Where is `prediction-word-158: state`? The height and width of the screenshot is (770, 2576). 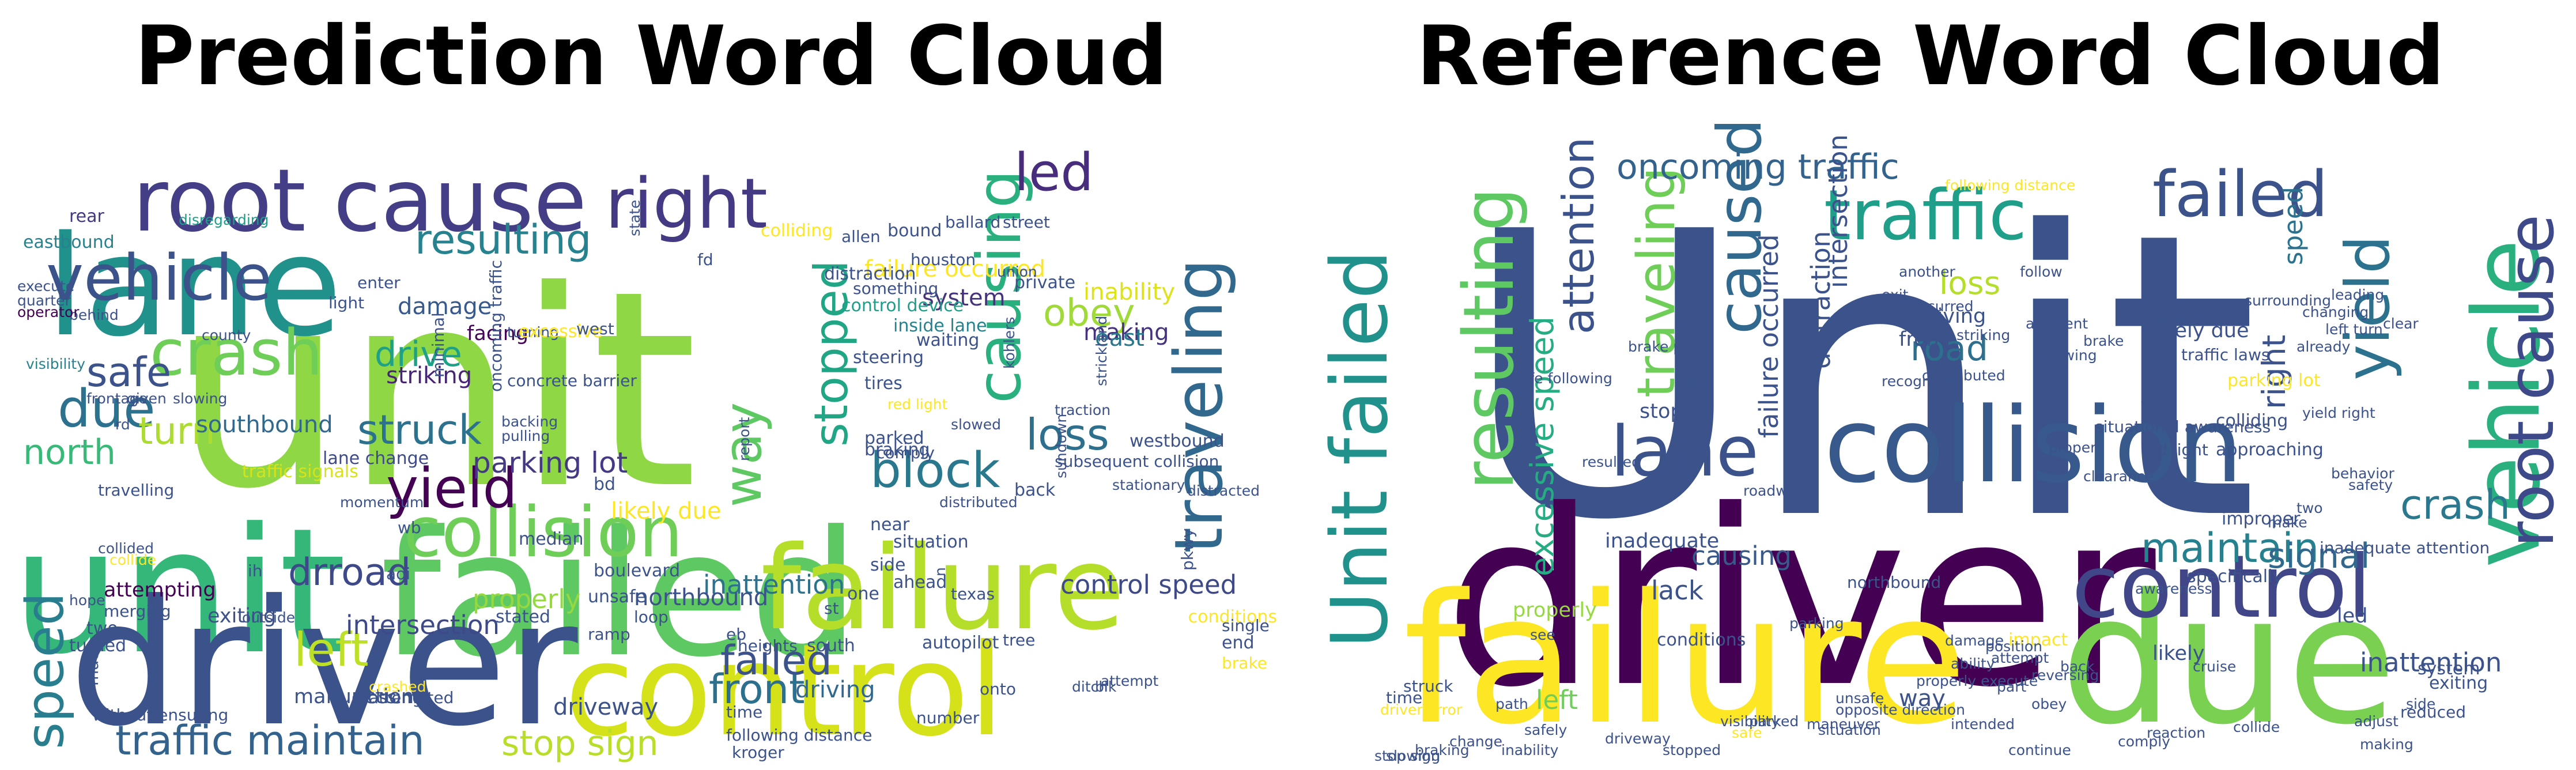 prediction-word-158: state is located at coordinates (634, 218).